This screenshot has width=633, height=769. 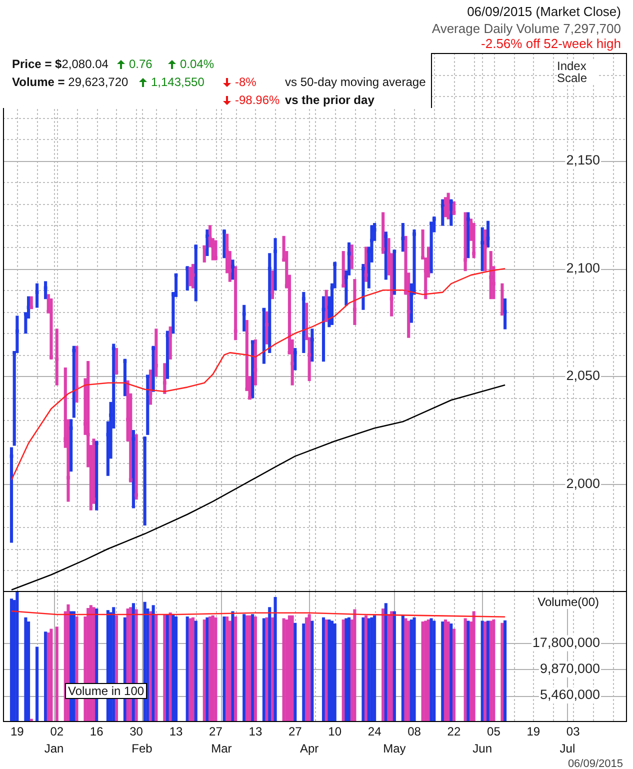 I want to click on text: 06/09/2015, so click(x=595, y=763).